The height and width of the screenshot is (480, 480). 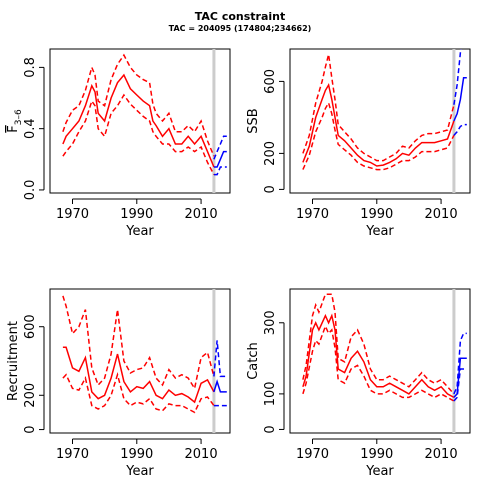 What do you see at coordinates (270, 322) in the screenshot?
I see `y-tick-label: 300` at bounding box center [270, 322].